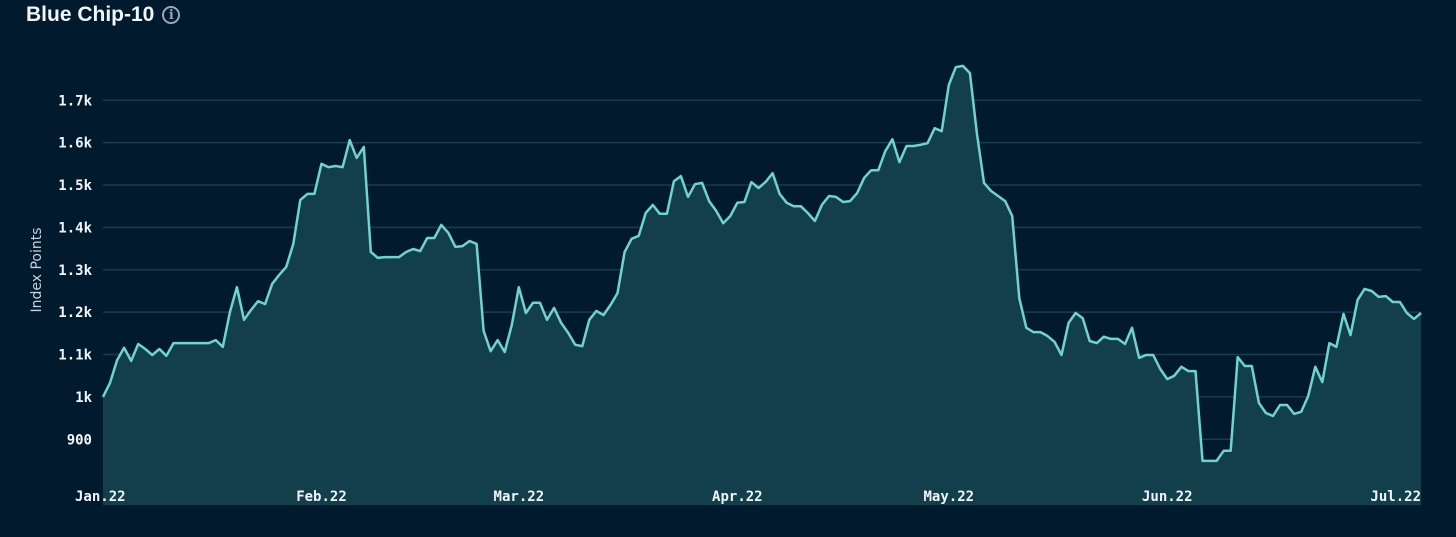 This screenshot has height=537, width=1456. What do you see at coordinates (75, 313) in the screenshot?
I see `y-tick-label: 1.2k` at bounding box center [75, 313].